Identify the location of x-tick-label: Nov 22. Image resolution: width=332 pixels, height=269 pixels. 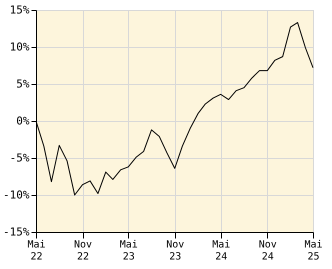
(83, 251).